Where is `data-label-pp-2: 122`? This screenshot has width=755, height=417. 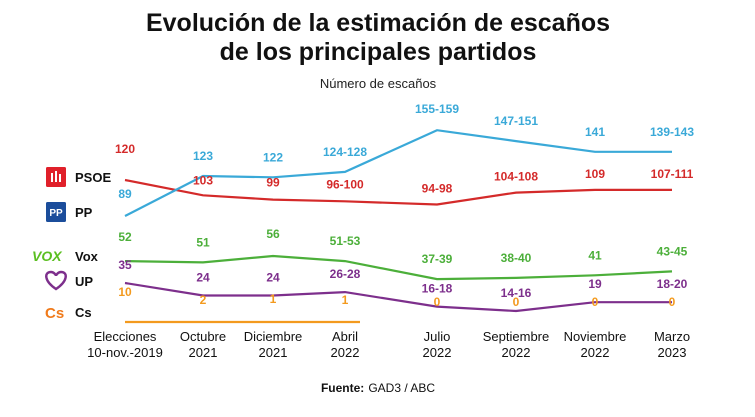 data-label-pp-2: 122 is located at coordinates (273, 157).